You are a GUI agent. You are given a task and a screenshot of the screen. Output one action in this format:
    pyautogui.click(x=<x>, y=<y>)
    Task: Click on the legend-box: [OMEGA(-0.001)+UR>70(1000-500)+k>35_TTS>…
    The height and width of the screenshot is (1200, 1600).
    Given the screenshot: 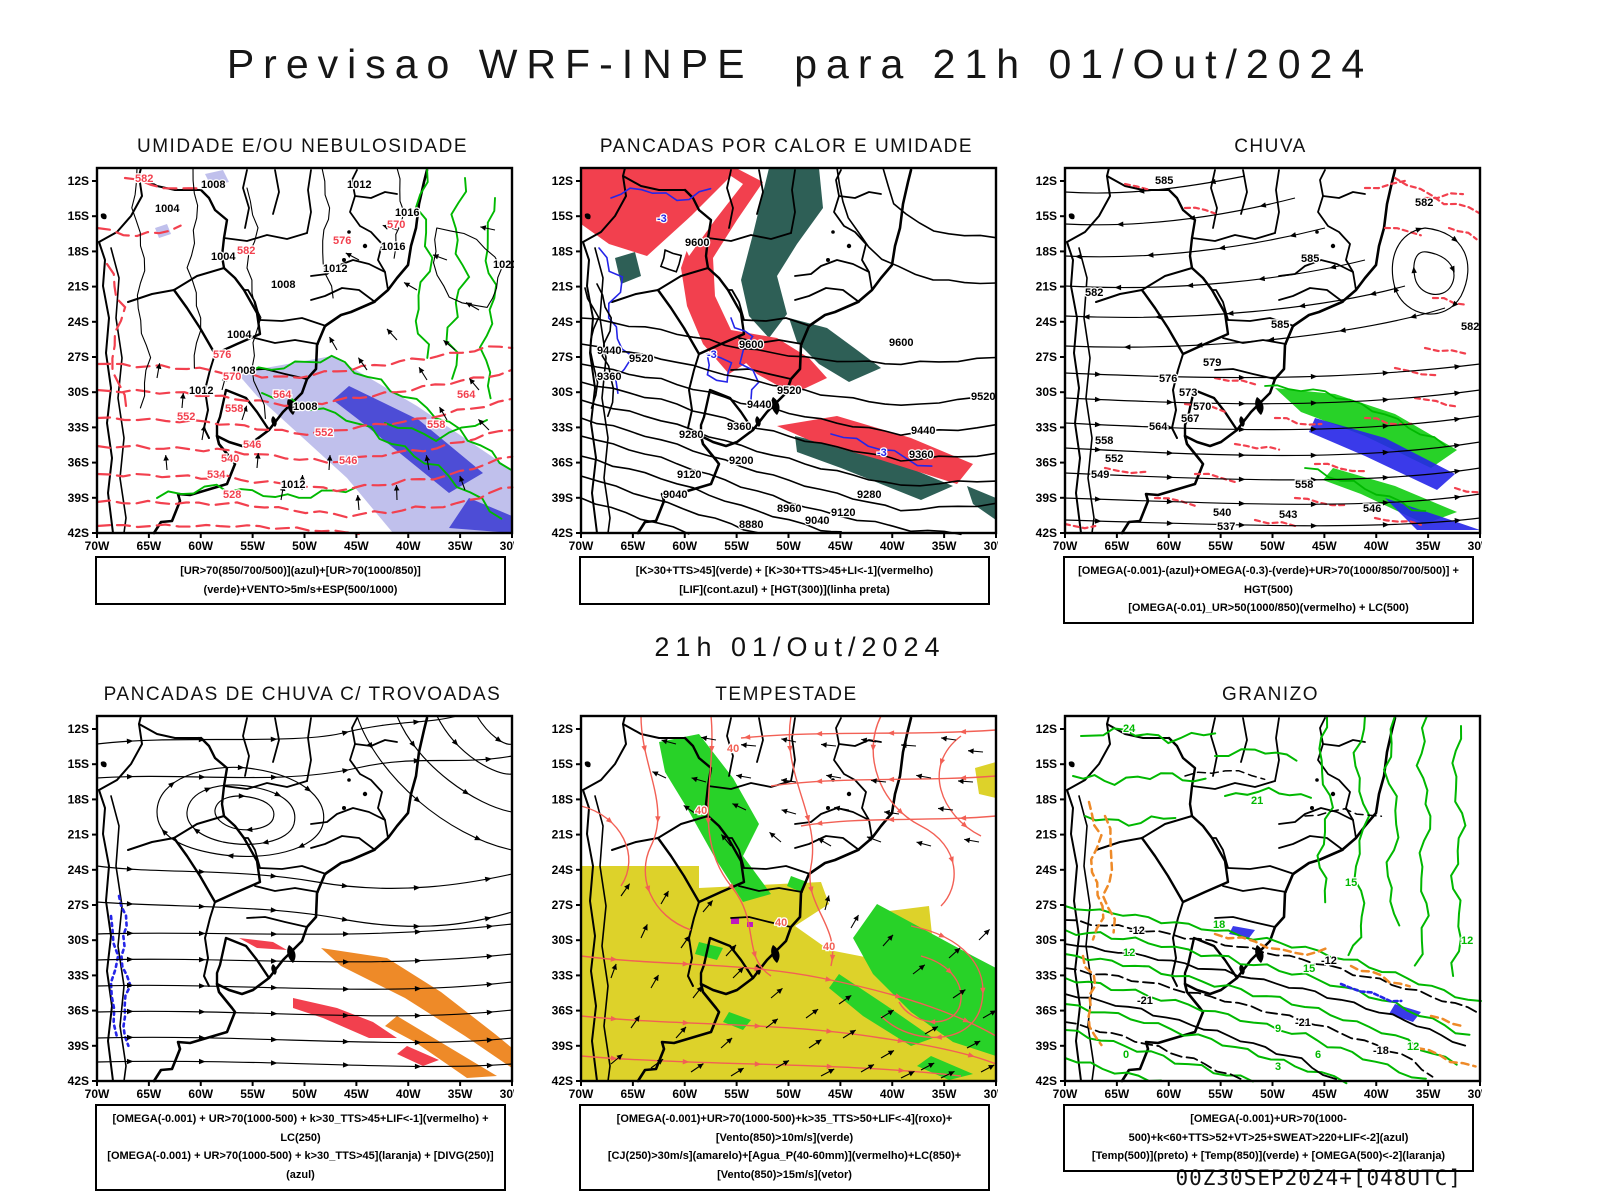 What is the action you would take?
    pyautogui.click(x=784, y=1147)
    